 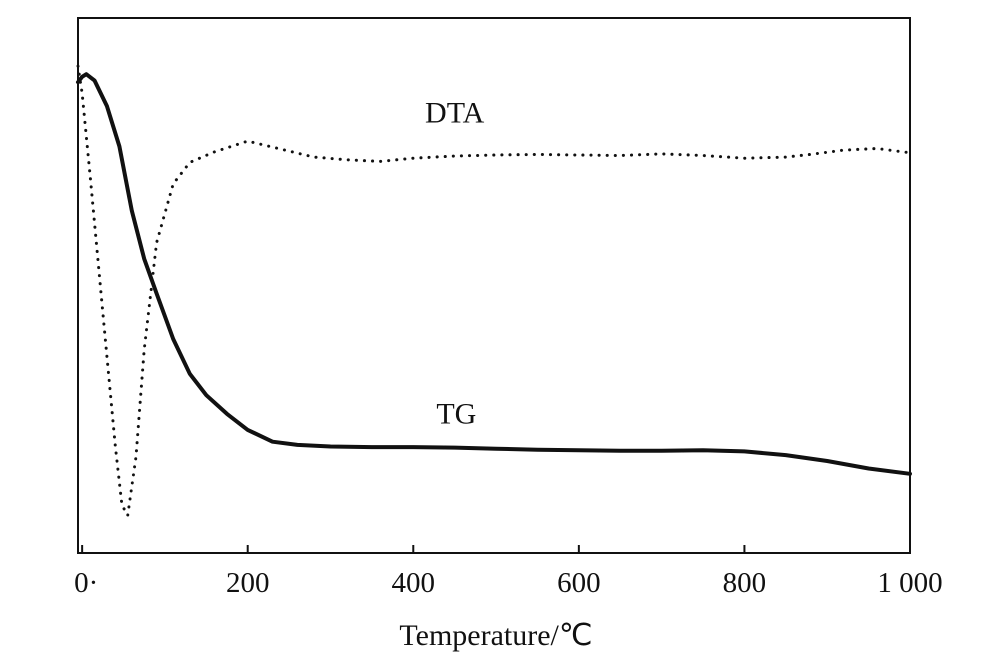 I want to click on x-axis-title: Temperature/℃, so click(x=495, y=635).